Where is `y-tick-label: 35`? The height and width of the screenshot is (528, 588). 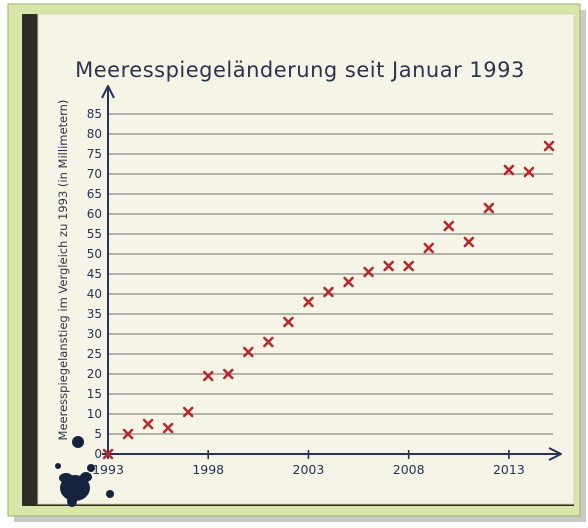
y-tick-label: 35 is located at coordinates (94, 314).